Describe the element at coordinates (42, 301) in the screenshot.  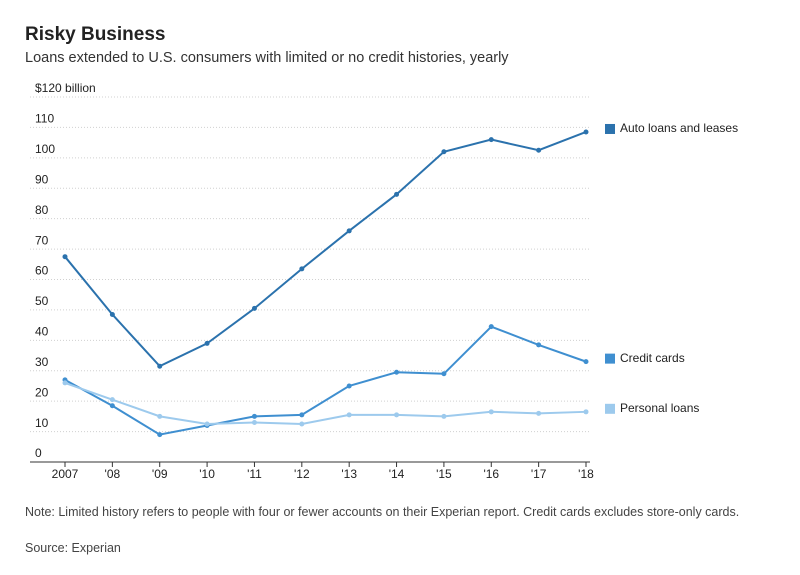
I see `y-tick-label: 50` at that location.